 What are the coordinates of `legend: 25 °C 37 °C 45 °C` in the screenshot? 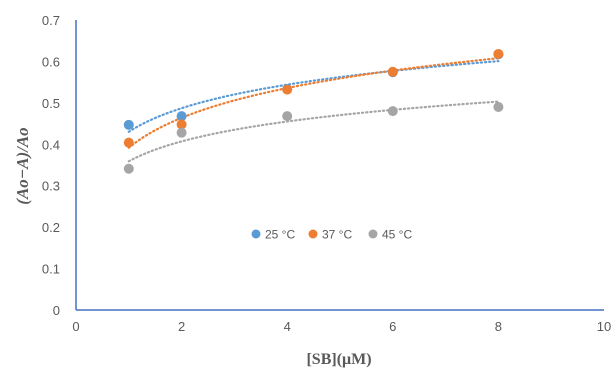 It's located at (331, 235).